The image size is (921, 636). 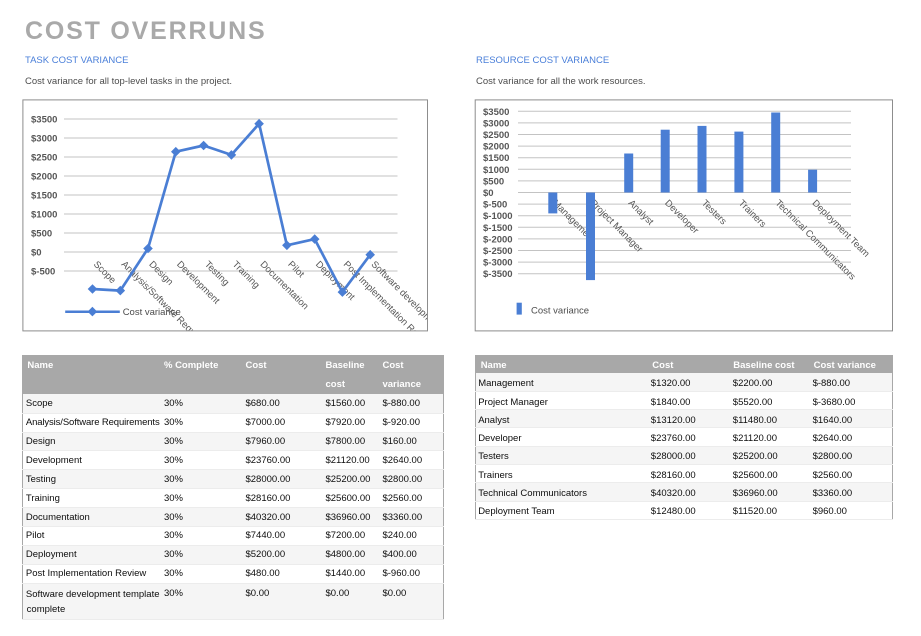 What do you see at coordinates (498, 239) in the screenshot?
I see `svg-text: $-2000` at bounding box center [498, 239].